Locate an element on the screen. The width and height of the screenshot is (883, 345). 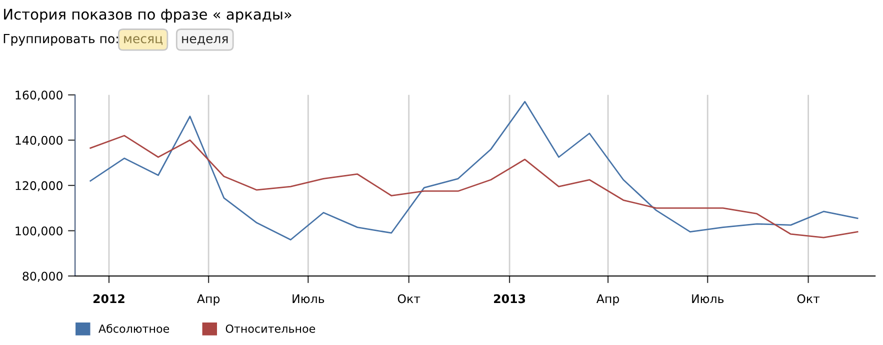
y-tick-label: 120,000 is located at coordinates (39, 186).